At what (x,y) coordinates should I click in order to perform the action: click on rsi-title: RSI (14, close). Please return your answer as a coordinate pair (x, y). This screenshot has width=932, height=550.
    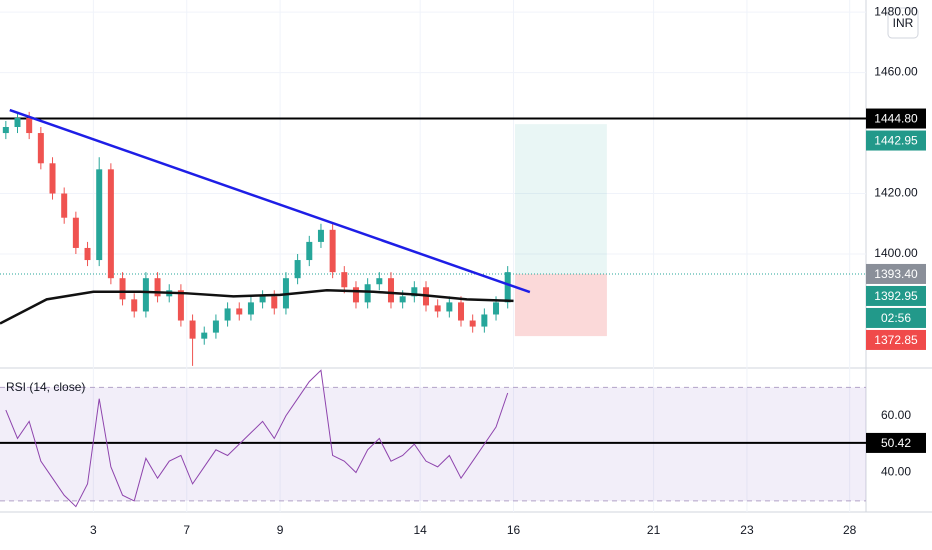
    Looking at the image, I should click on (45, 387).